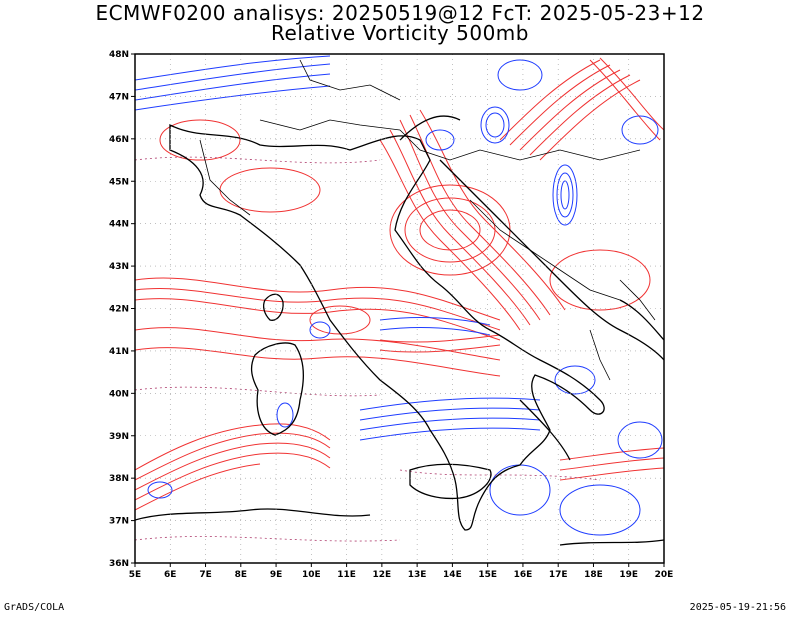 This screenshot has width=800, height=618. What do you see at coordinates (452, 575) in the screenshot?
I see `lon-tick-label: 14E` at bounding box center [452, 575].